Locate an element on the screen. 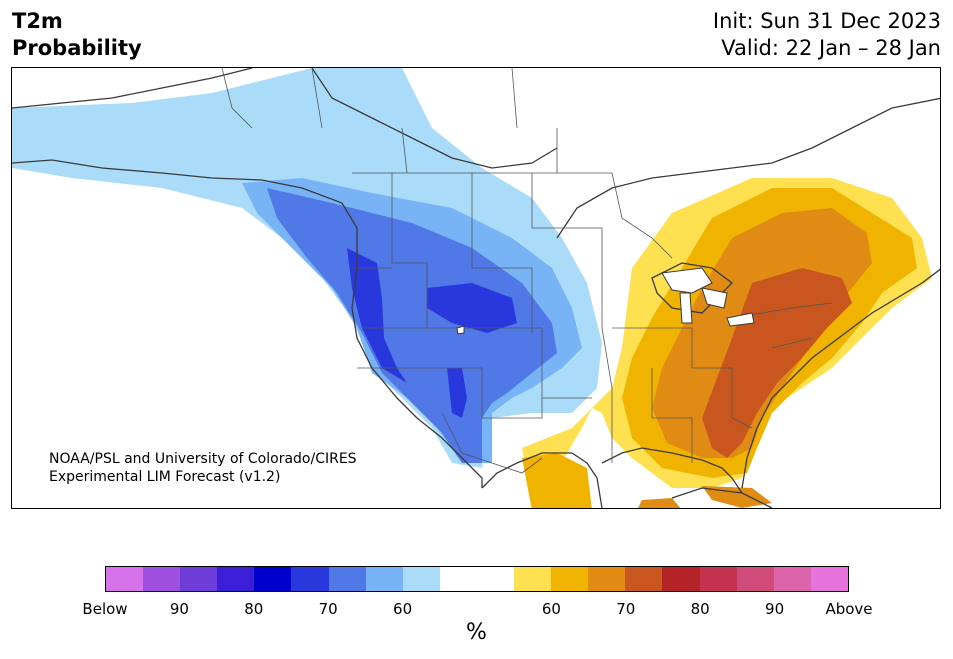 The width and height of the screenshot is (953, 659). below-90-region is located at coordinates (377, 315).